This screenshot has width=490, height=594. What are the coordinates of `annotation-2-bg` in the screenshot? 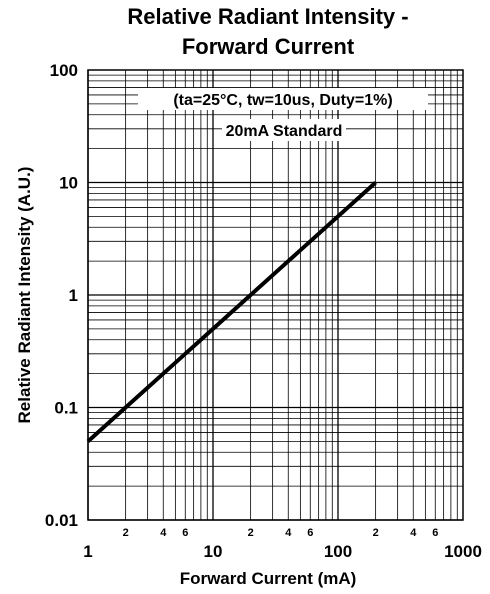 It's located at (284, 130).